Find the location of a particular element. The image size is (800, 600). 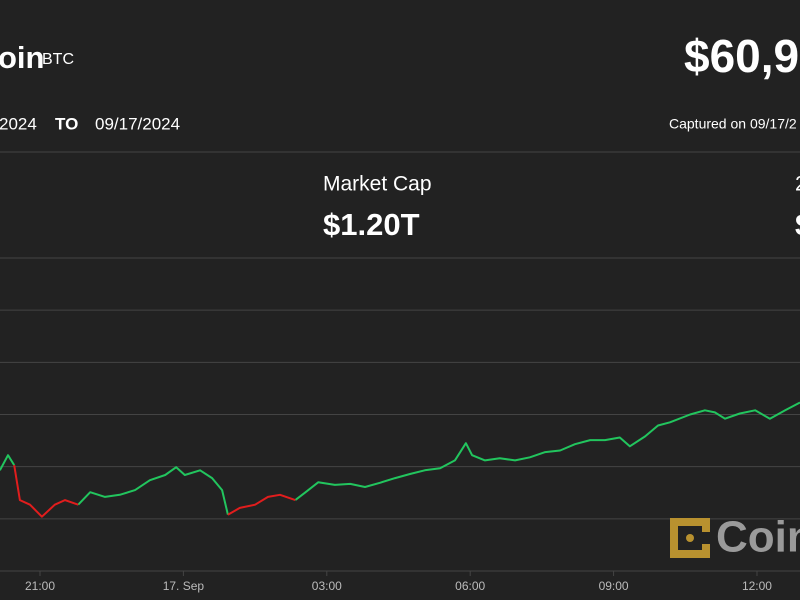

range-end: 09/17/2024 is located at coordinates (137, 123).